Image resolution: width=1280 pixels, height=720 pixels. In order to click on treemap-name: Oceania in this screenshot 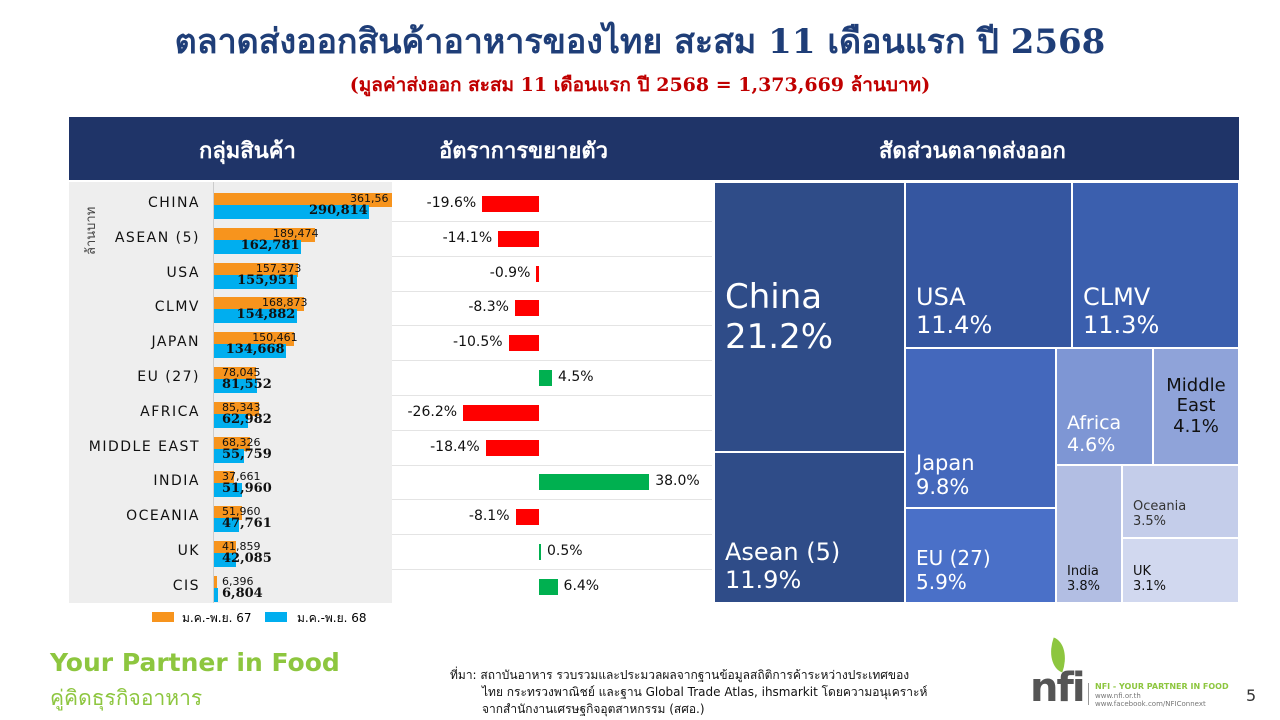, I will do `click(1160, 506)`.